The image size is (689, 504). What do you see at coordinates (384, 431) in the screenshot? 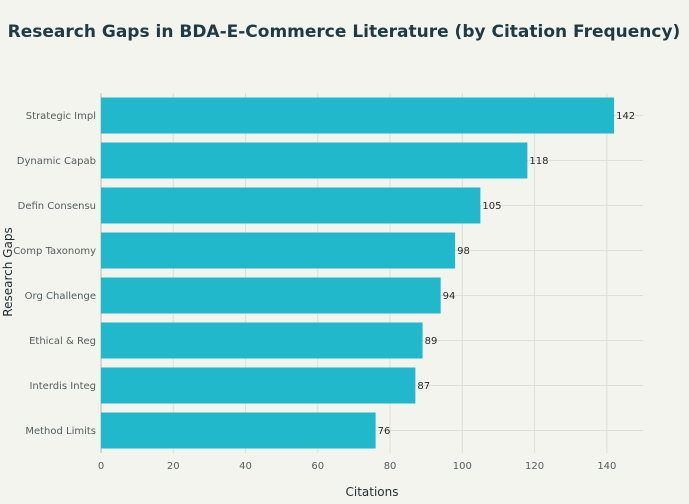
I see `value-label: 76` at bounding box center [384, 431].